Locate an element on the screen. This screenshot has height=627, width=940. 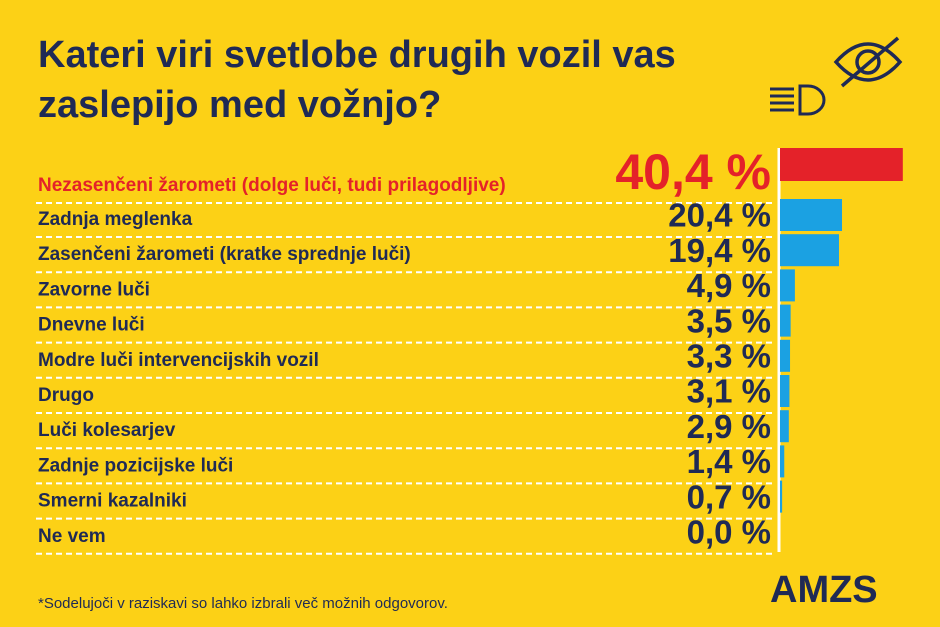
category-label: Smerni kazalniki is located at coordinates (112, 501).